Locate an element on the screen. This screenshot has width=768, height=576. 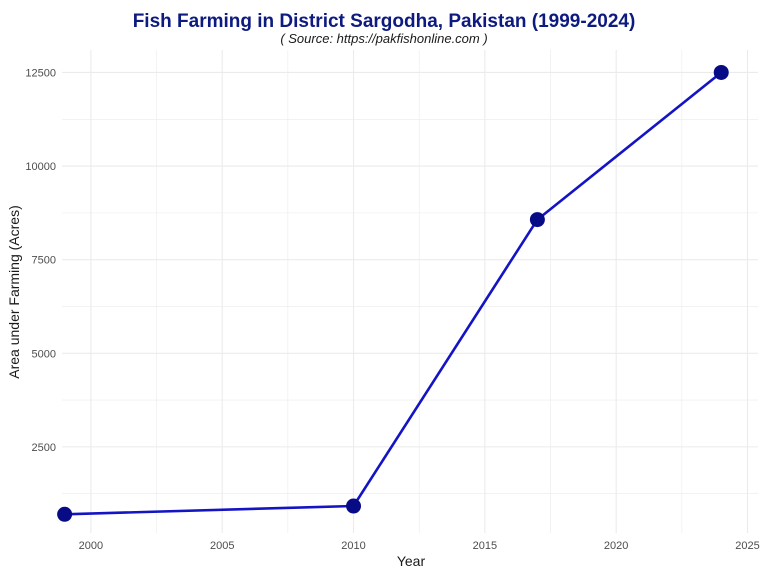
x-tick-label: 2010 is located at coordinates (353, 546).